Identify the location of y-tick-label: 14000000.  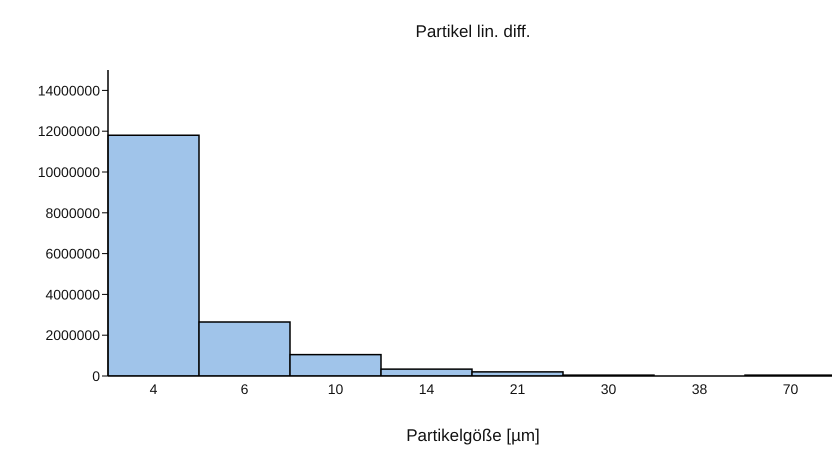
(69, 90).